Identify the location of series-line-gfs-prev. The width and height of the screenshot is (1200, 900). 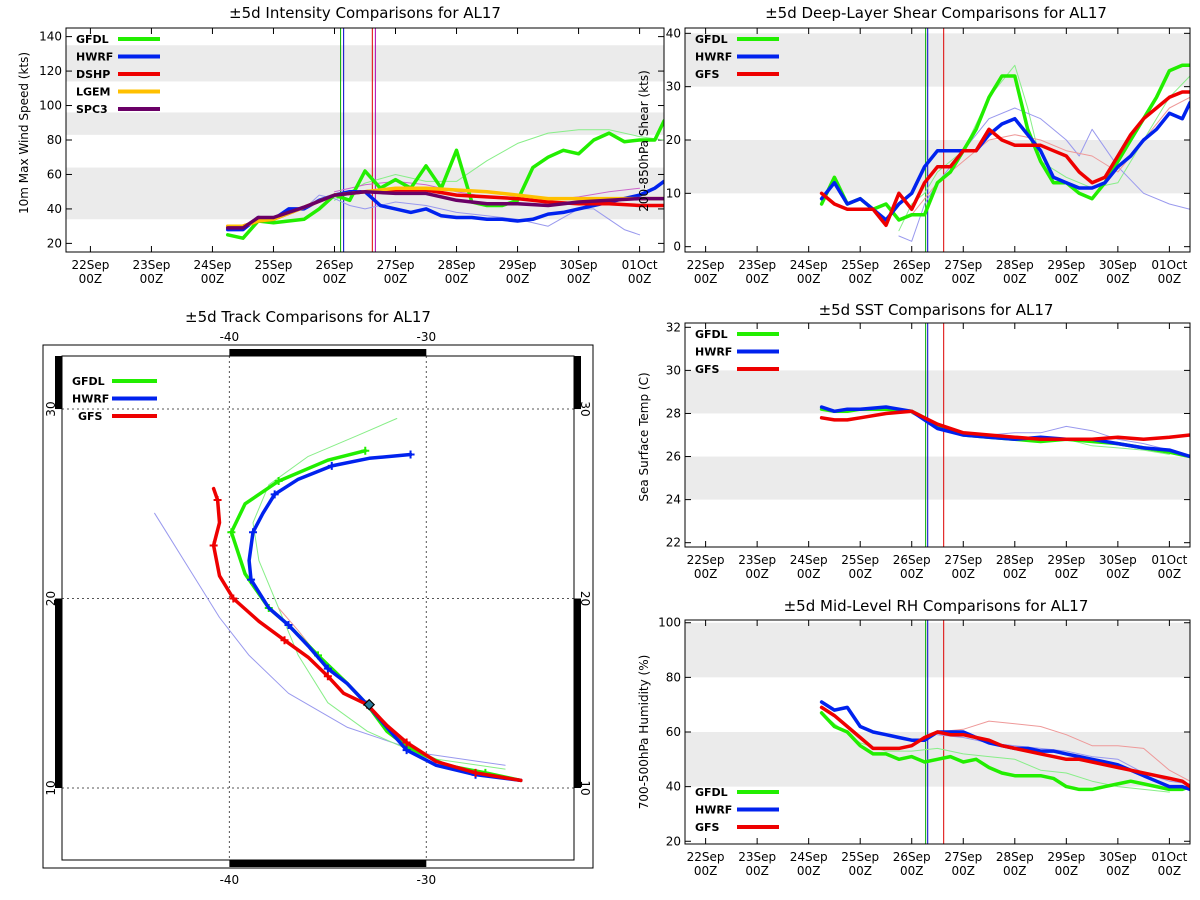
(1063, 751).